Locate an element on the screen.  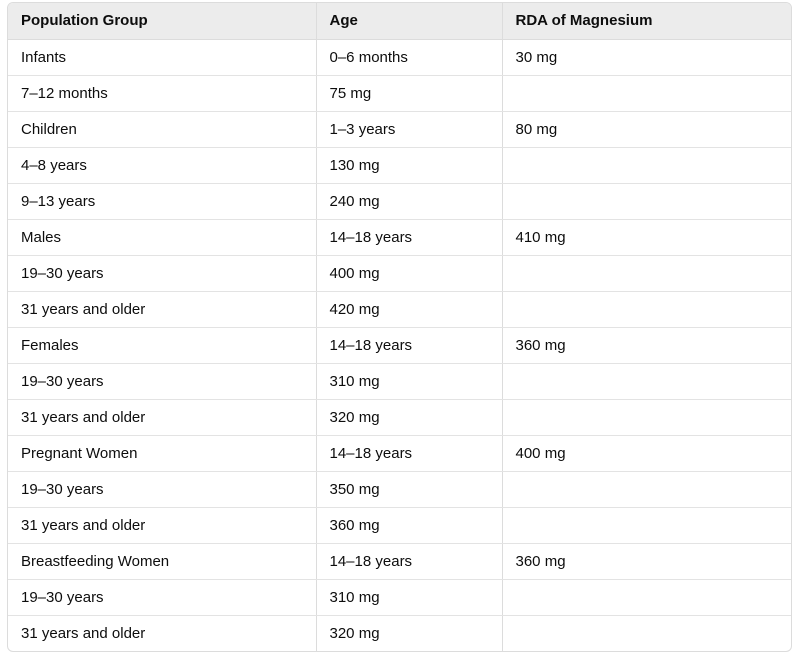
table-row: 9–13 years 240 mg is located at coordinates (399, 201).